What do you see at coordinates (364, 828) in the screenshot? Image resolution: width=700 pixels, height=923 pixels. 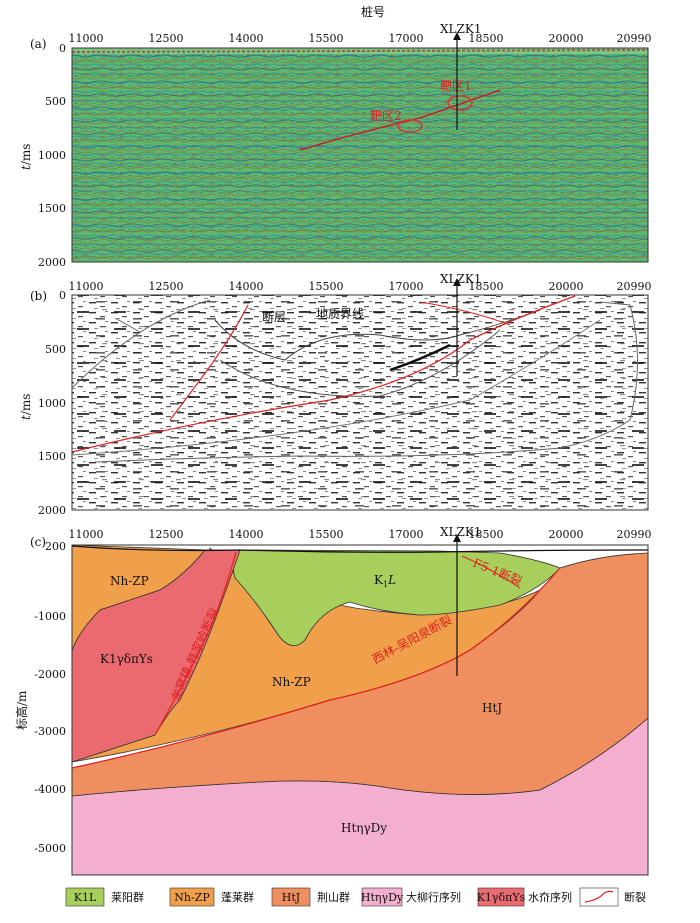 I see `unit-HtDy-label: HtηγDy` at bounding box center [364, 828].